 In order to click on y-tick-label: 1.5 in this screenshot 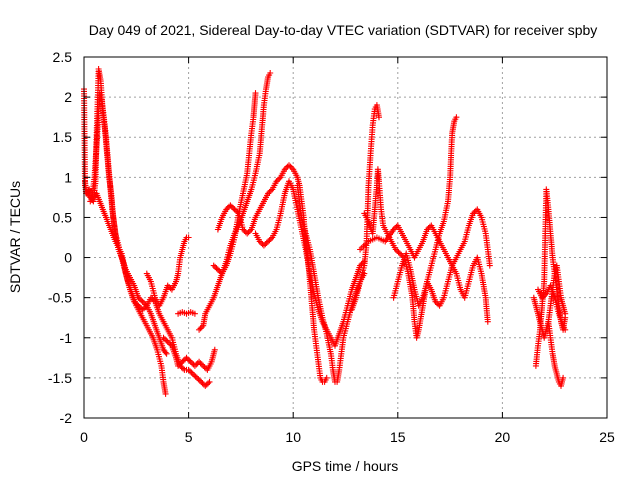, I will do `click(63, 137)`.